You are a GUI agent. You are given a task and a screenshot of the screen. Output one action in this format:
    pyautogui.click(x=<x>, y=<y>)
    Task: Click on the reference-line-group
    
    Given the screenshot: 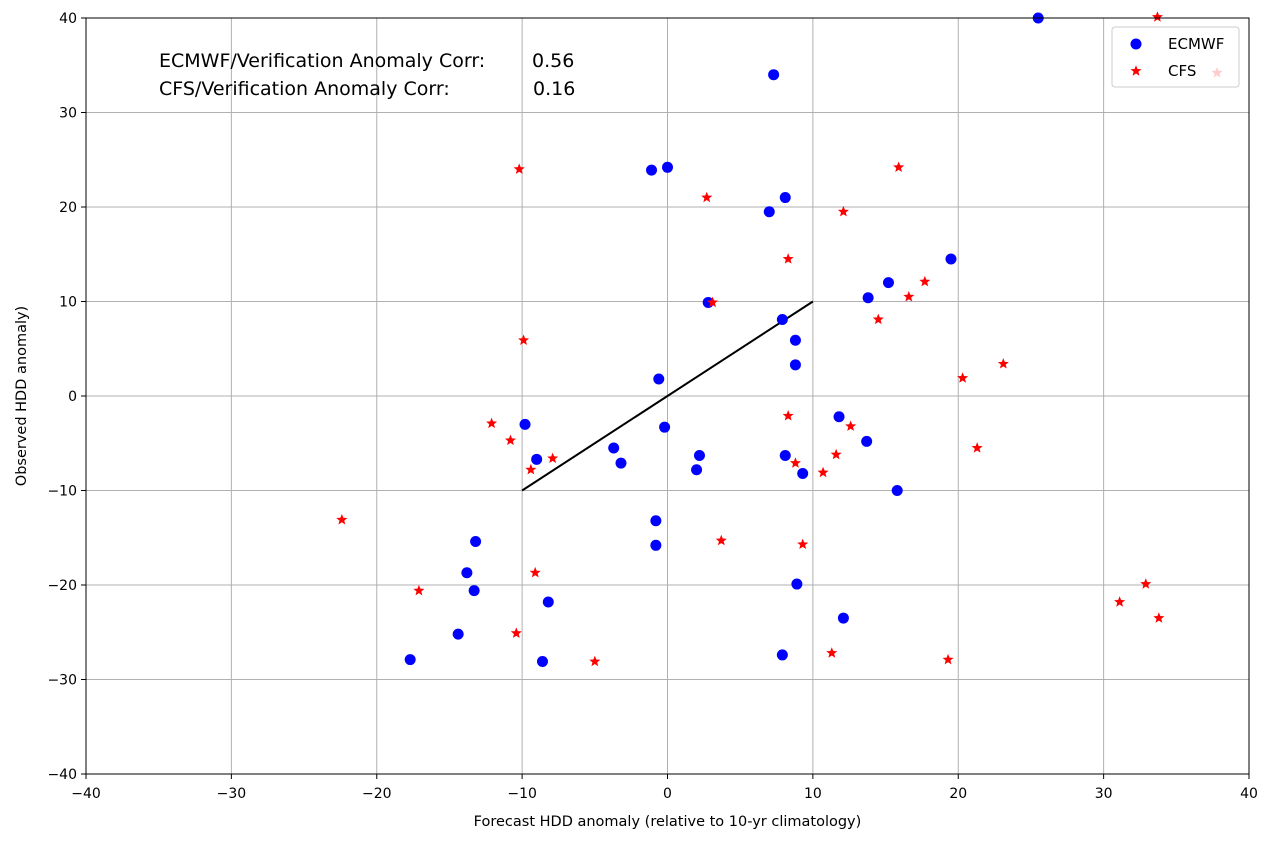 What is the action you would take?
    pyautogui.click(x=667, y=396)
    